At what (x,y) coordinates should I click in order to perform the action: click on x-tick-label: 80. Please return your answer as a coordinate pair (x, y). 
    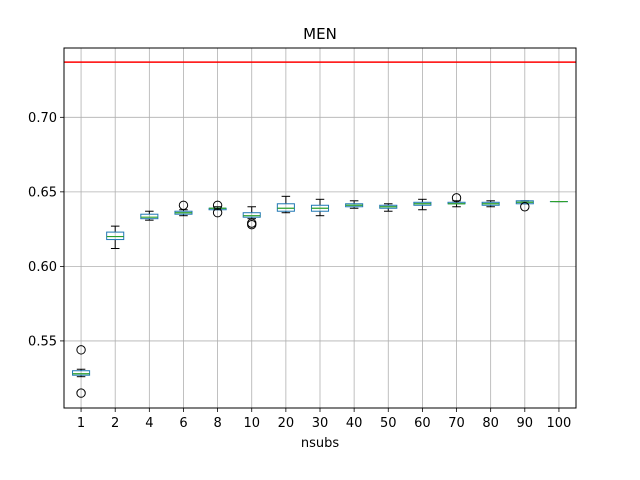
    Looking at the image, I should click on (490, 423).